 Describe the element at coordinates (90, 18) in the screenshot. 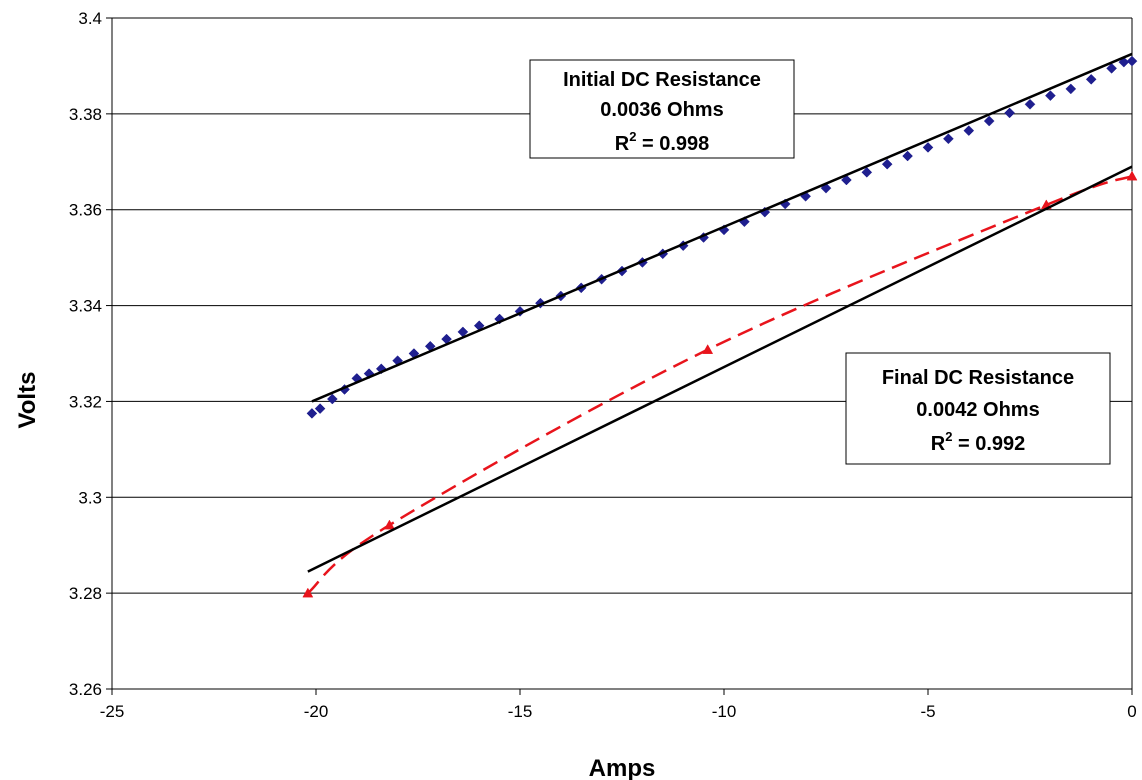

I see `y-tick-label-7: 3.4` at that location.